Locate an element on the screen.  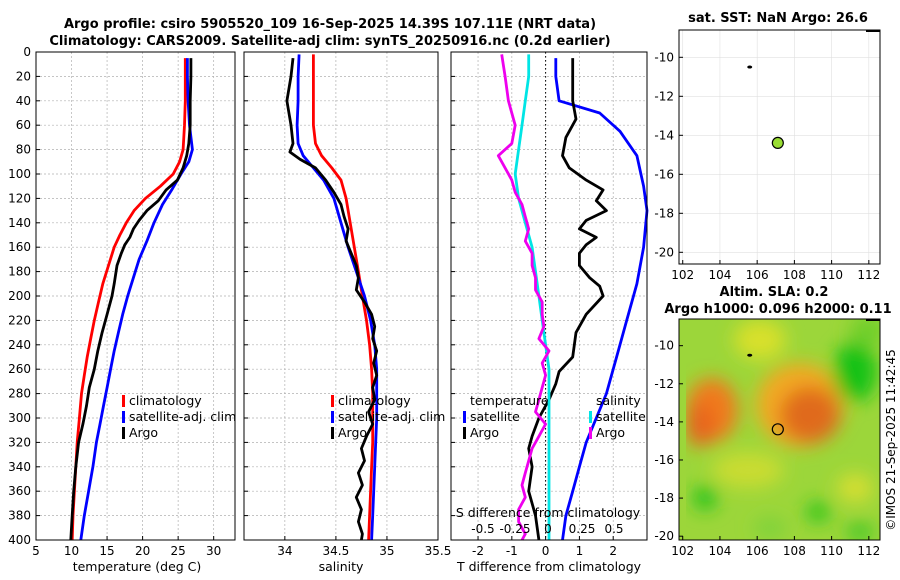
x-tick-label: 1 is located at coordinates (580, 551).